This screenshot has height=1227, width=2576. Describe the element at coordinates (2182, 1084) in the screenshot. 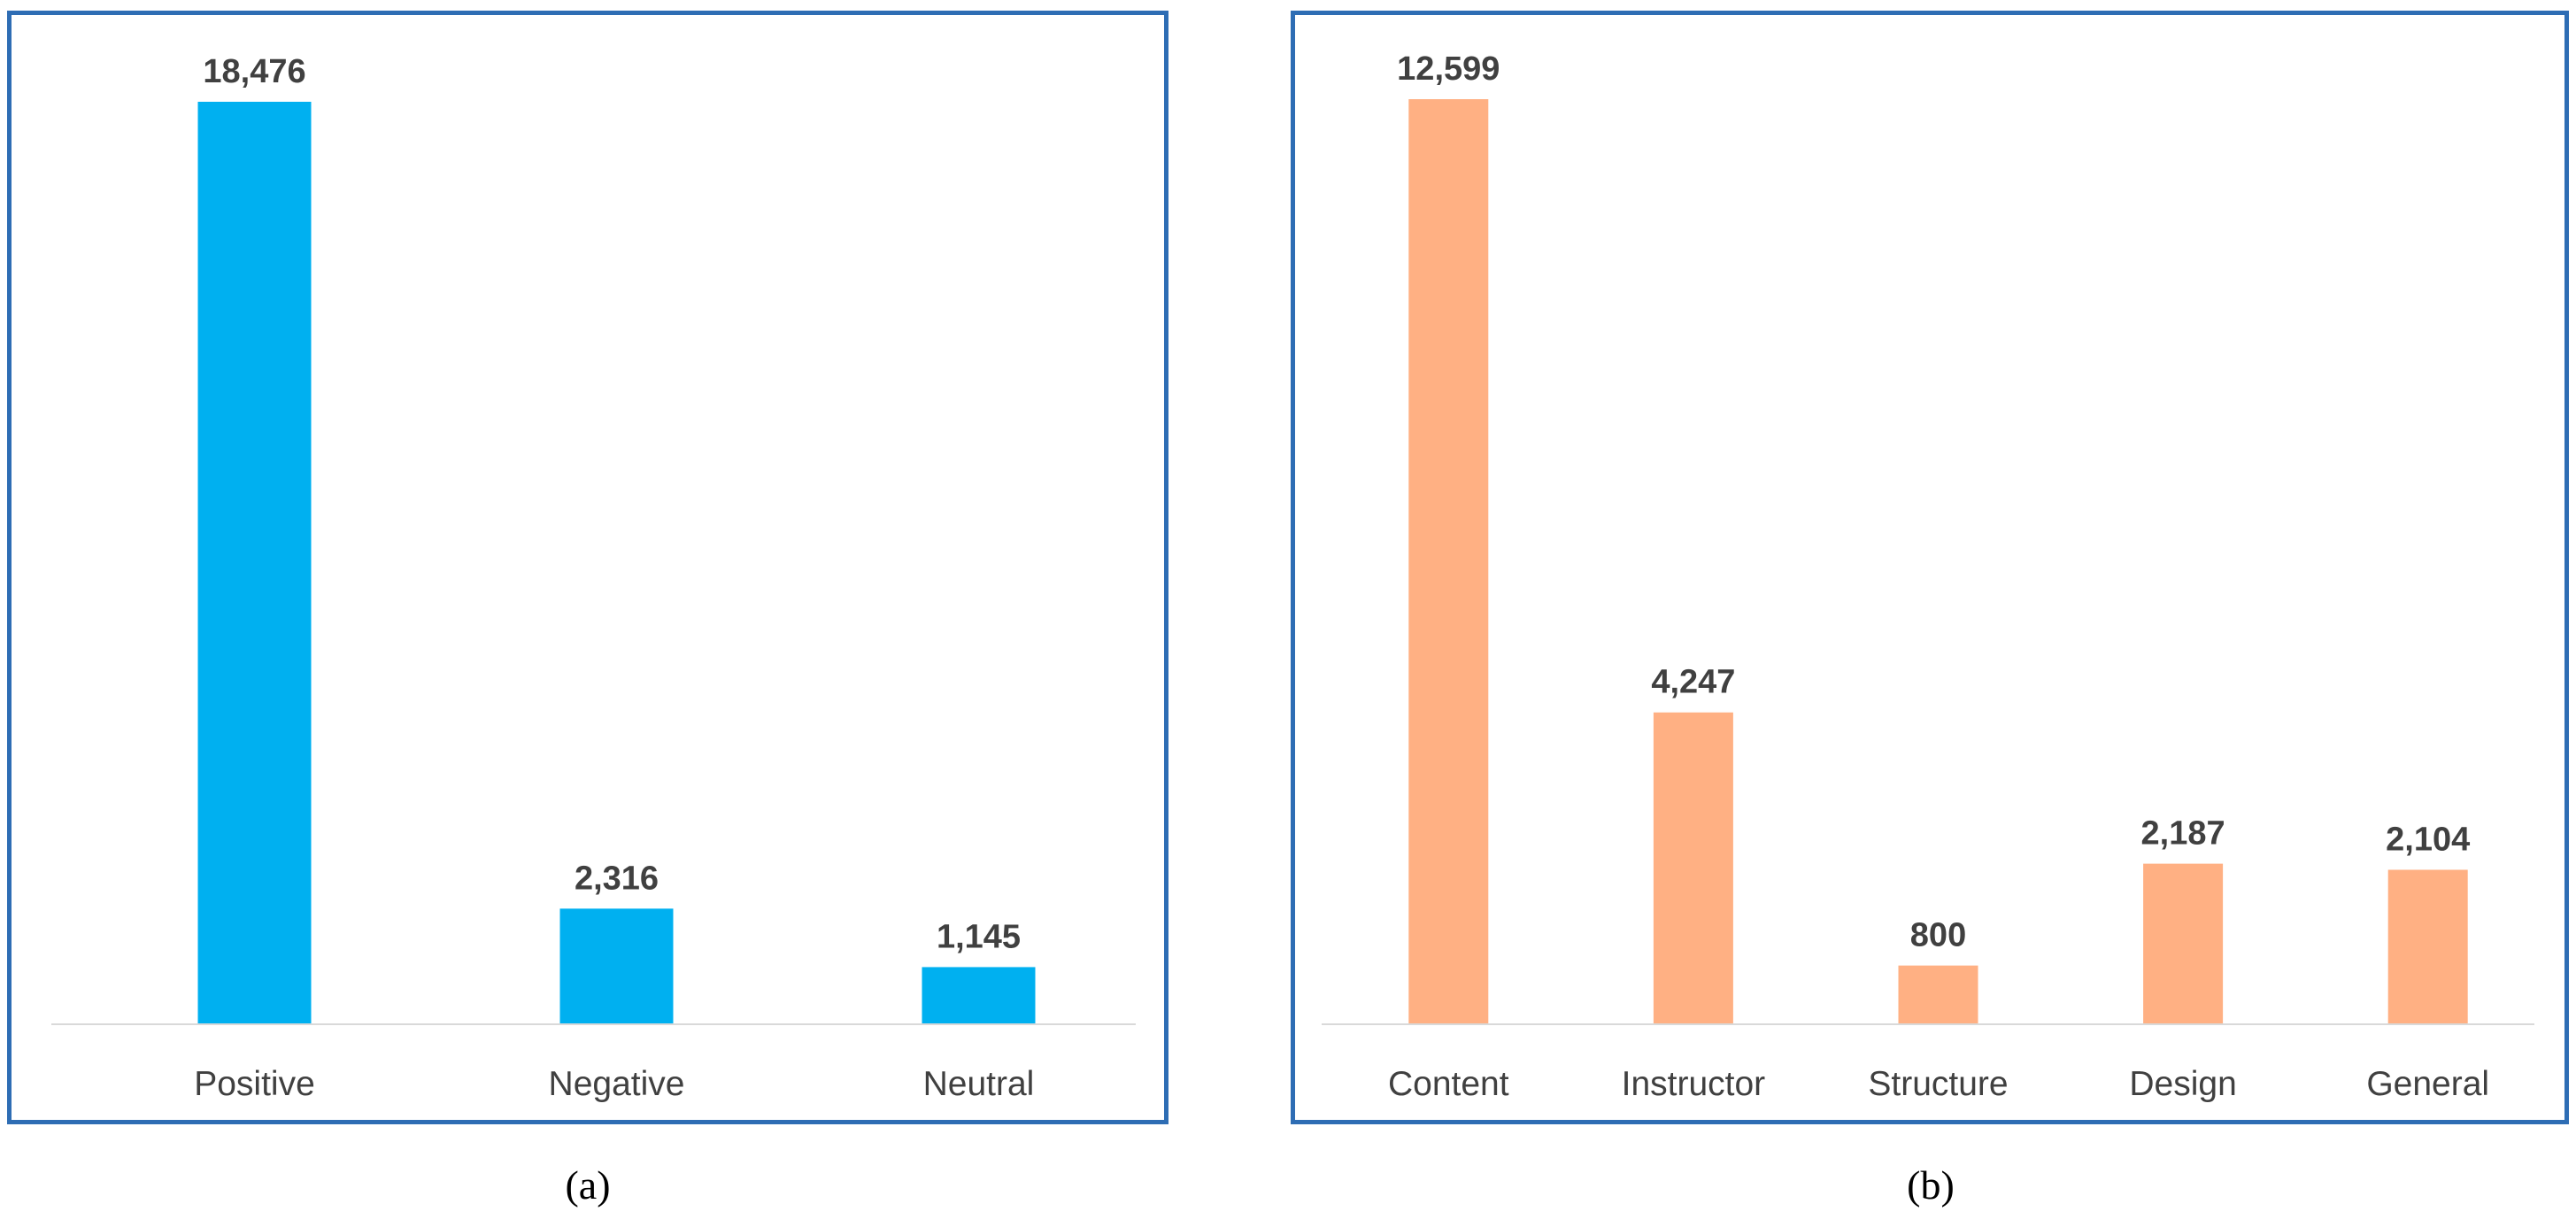

I see `category-label-b-3: Design` at that location.